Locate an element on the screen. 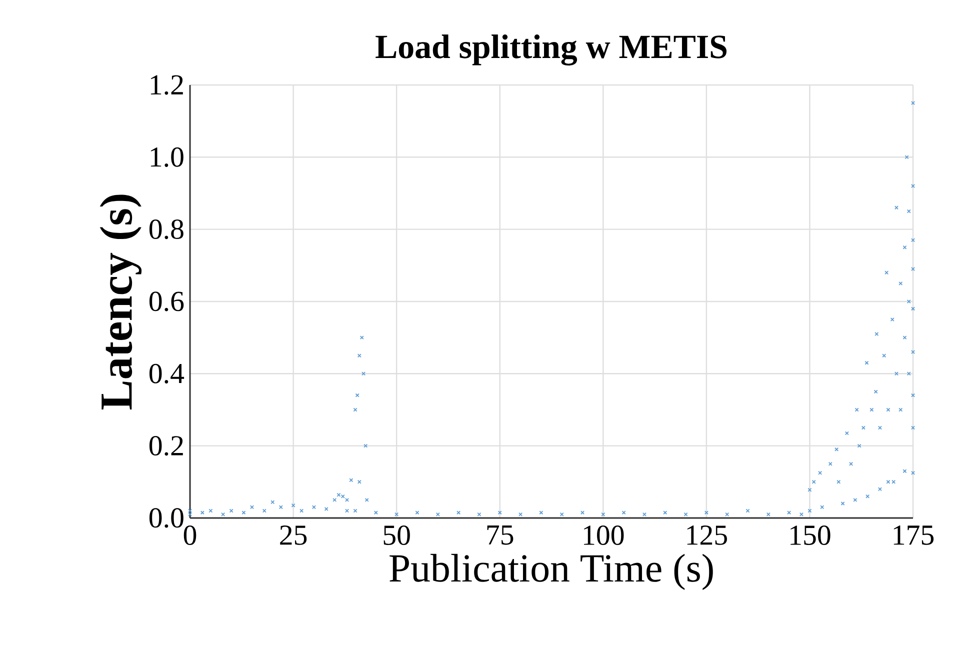 This screenshot has height=667, width=966. x-axis-title: Publication Time (s) is located at coordinates (551, 572).